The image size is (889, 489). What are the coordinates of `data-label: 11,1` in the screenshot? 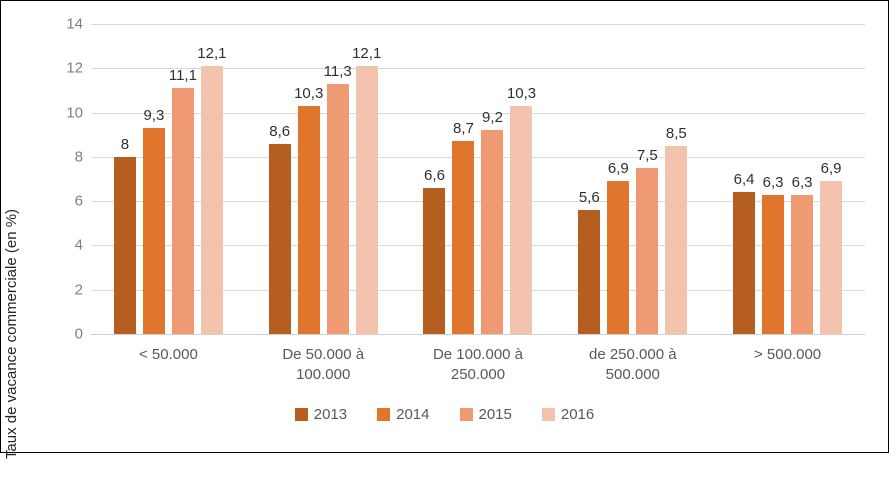 It's located at (182, 76).